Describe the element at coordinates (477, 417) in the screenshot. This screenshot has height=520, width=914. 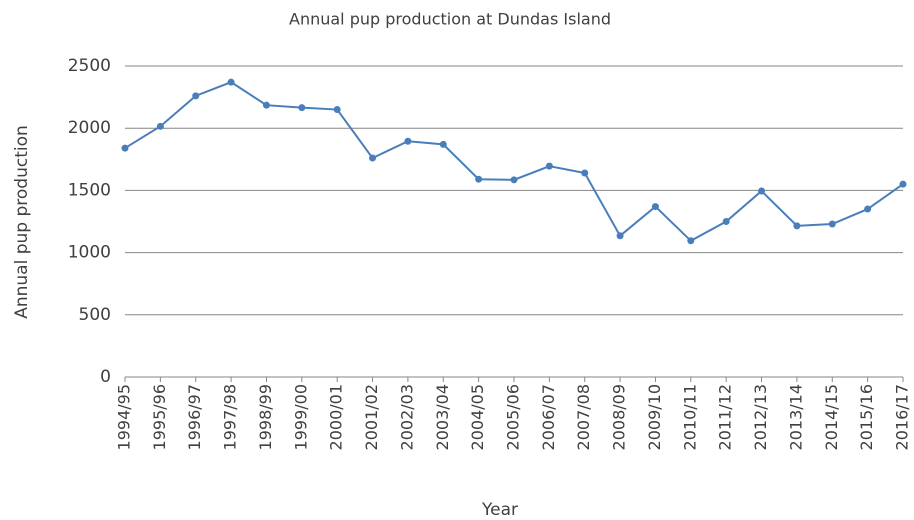
I see `x-tick-label: 2004/05` at that location.